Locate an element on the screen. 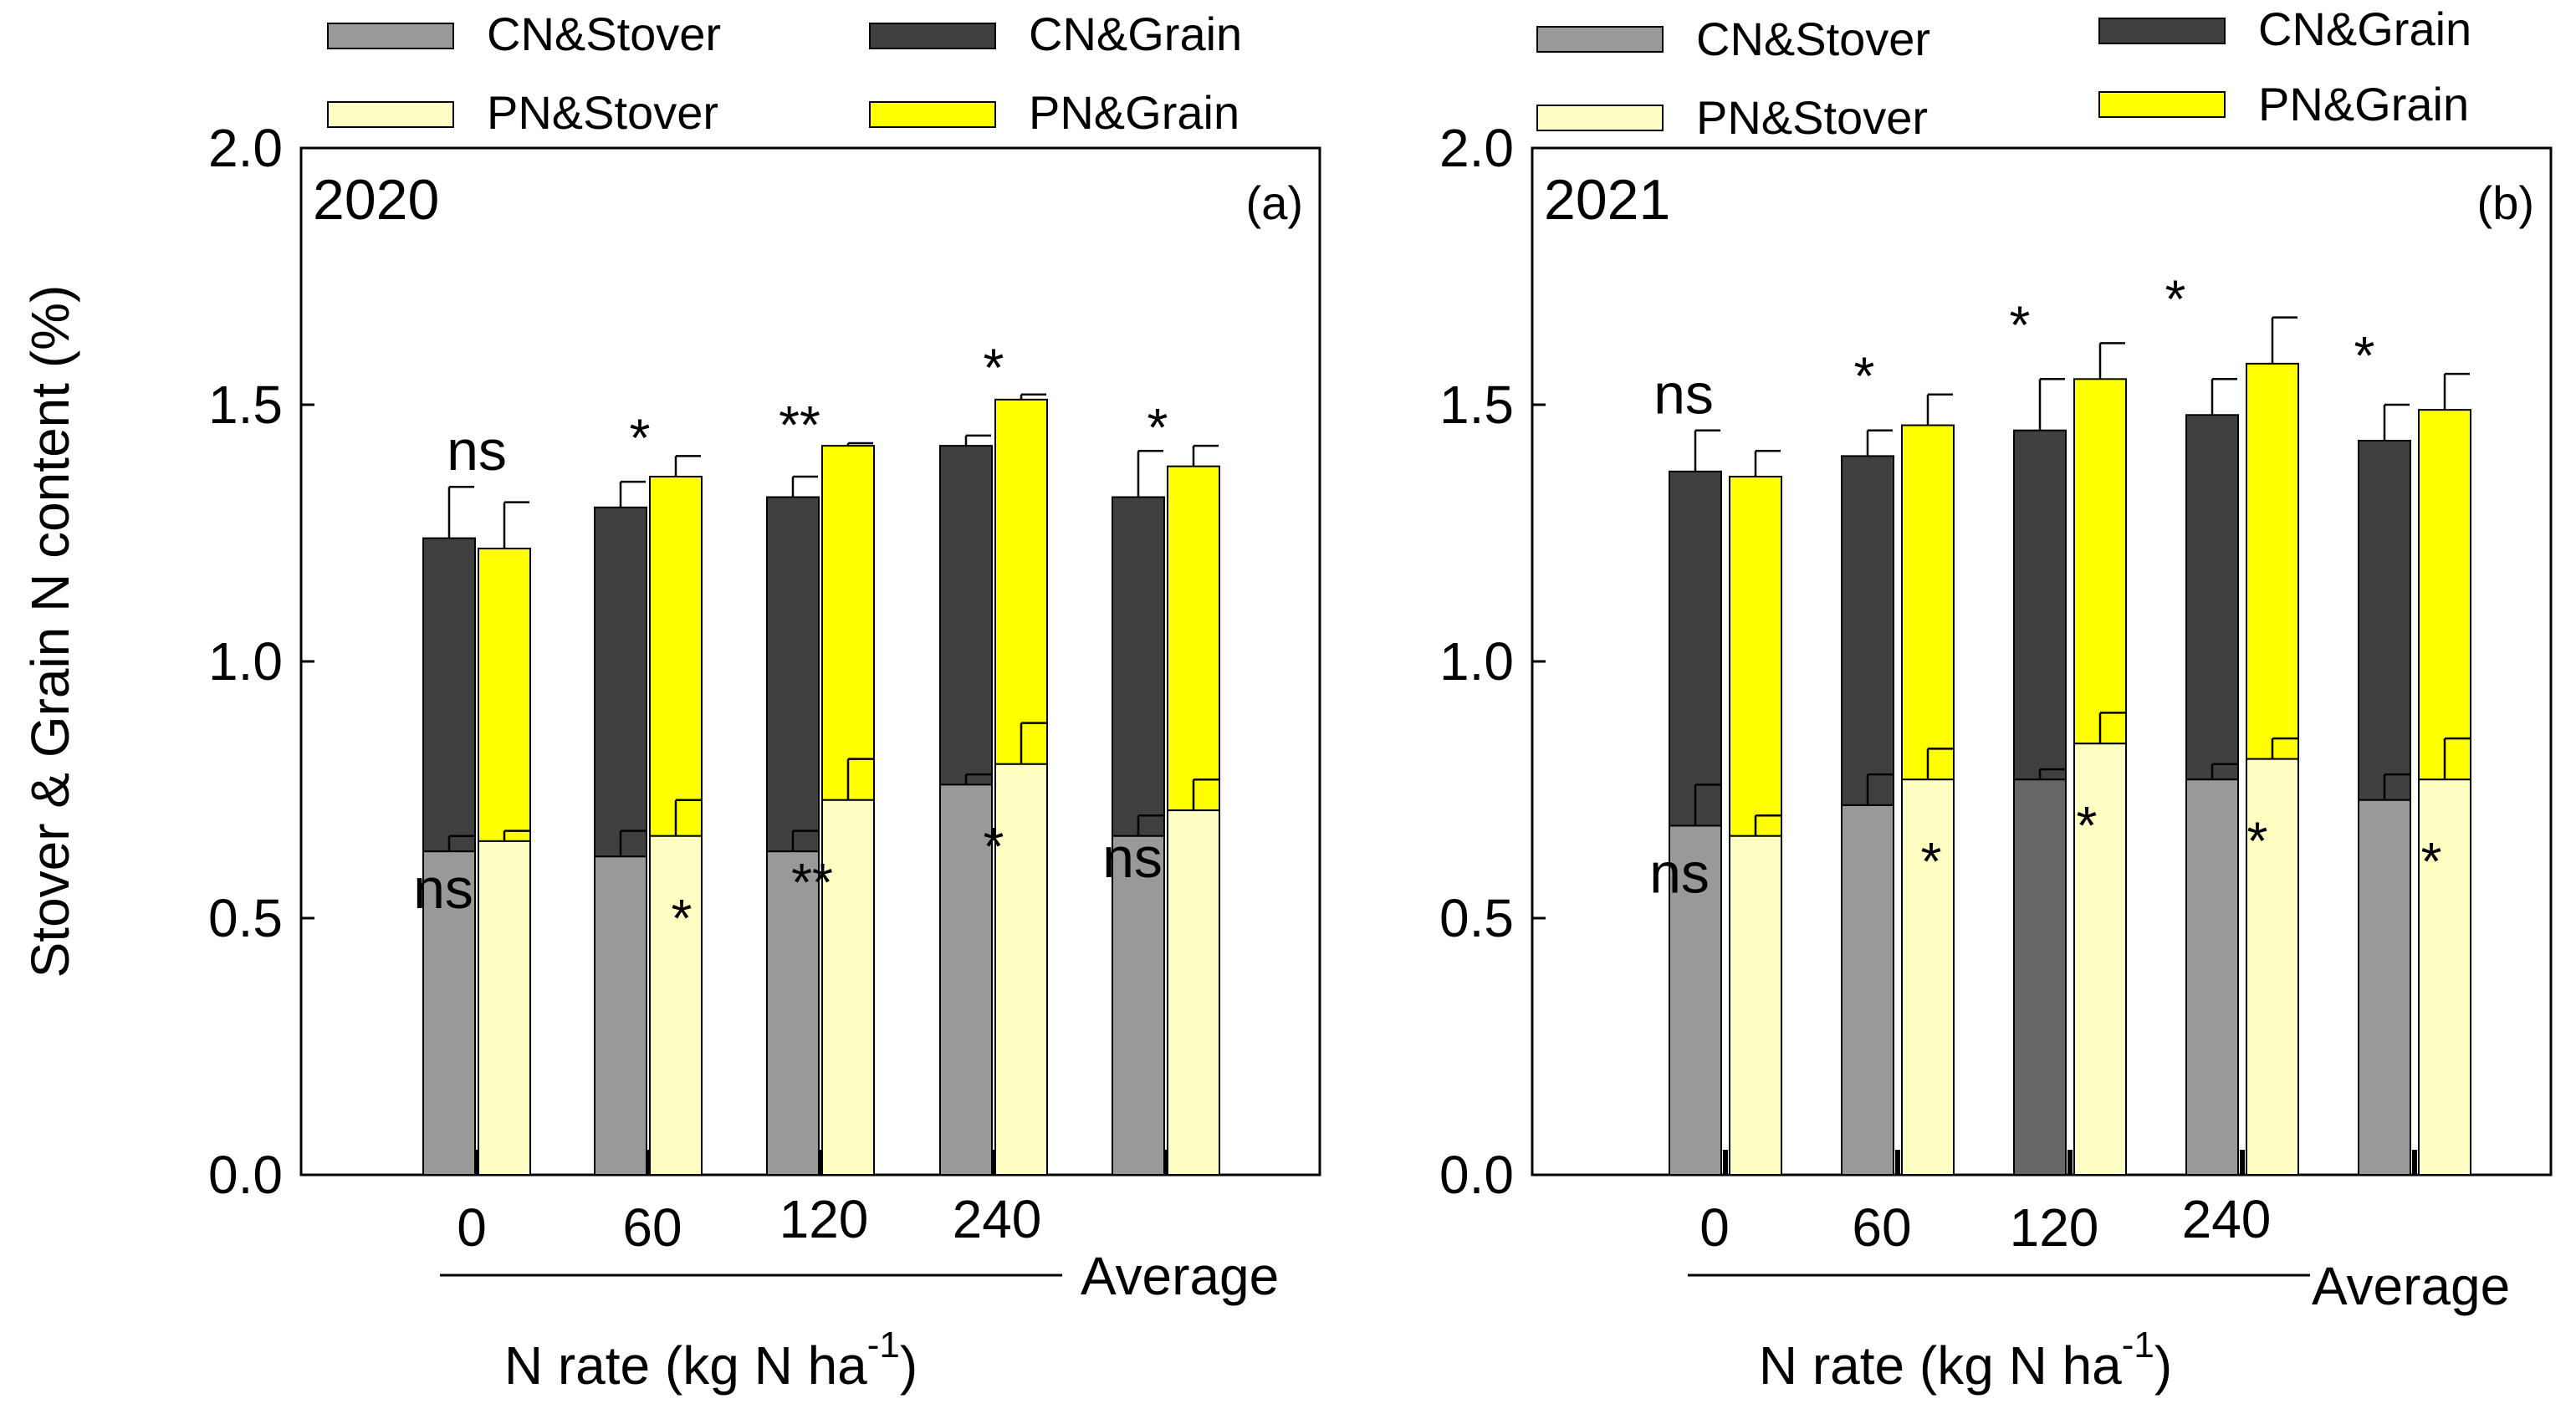  panel-label: (b) is located at coordinates (2505, 203).